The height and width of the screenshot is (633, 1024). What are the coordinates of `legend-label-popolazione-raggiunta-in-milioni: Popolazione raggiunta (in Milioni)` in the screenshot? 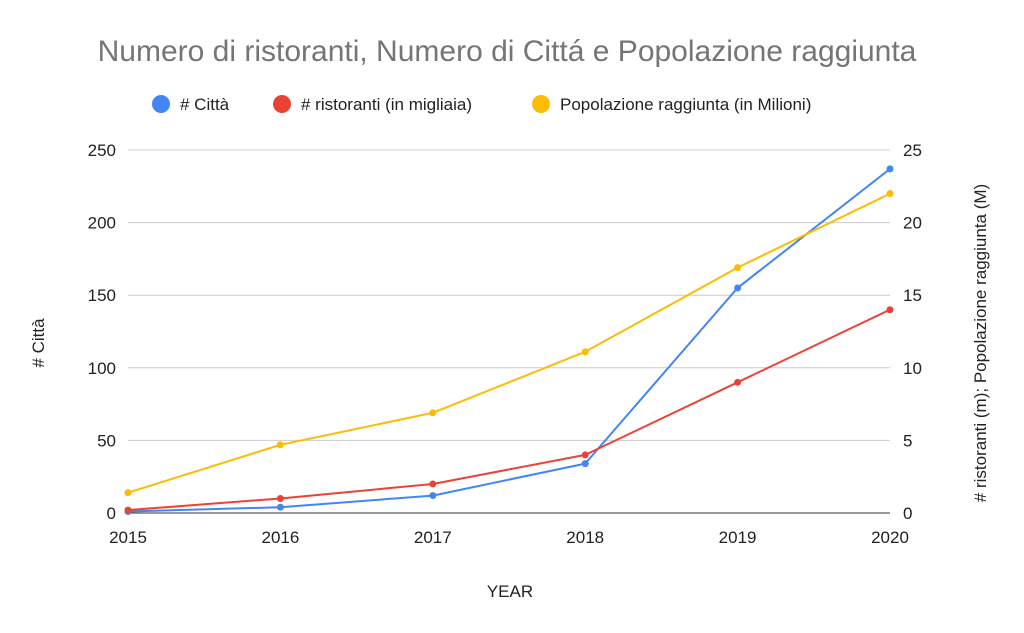 It's located at (685, 104).